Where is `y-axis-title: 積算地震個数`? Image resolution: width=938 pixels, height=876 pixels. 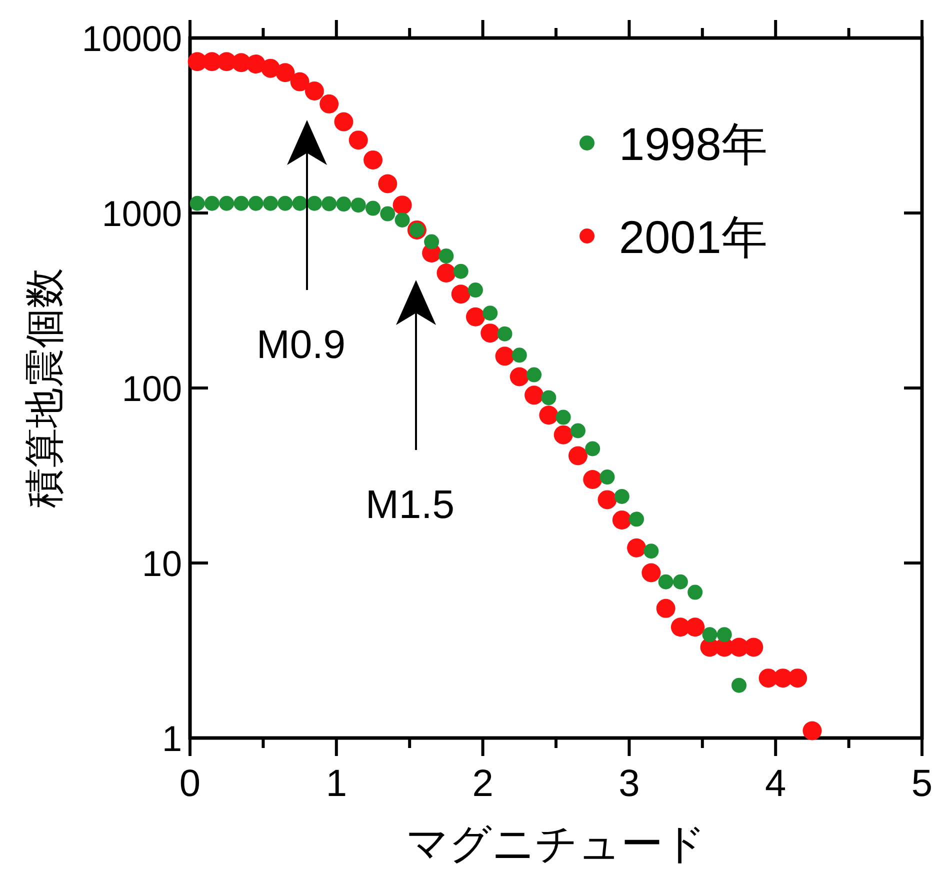 y-axis-title: 積算地震個数 is located at coordinates (45, 388).